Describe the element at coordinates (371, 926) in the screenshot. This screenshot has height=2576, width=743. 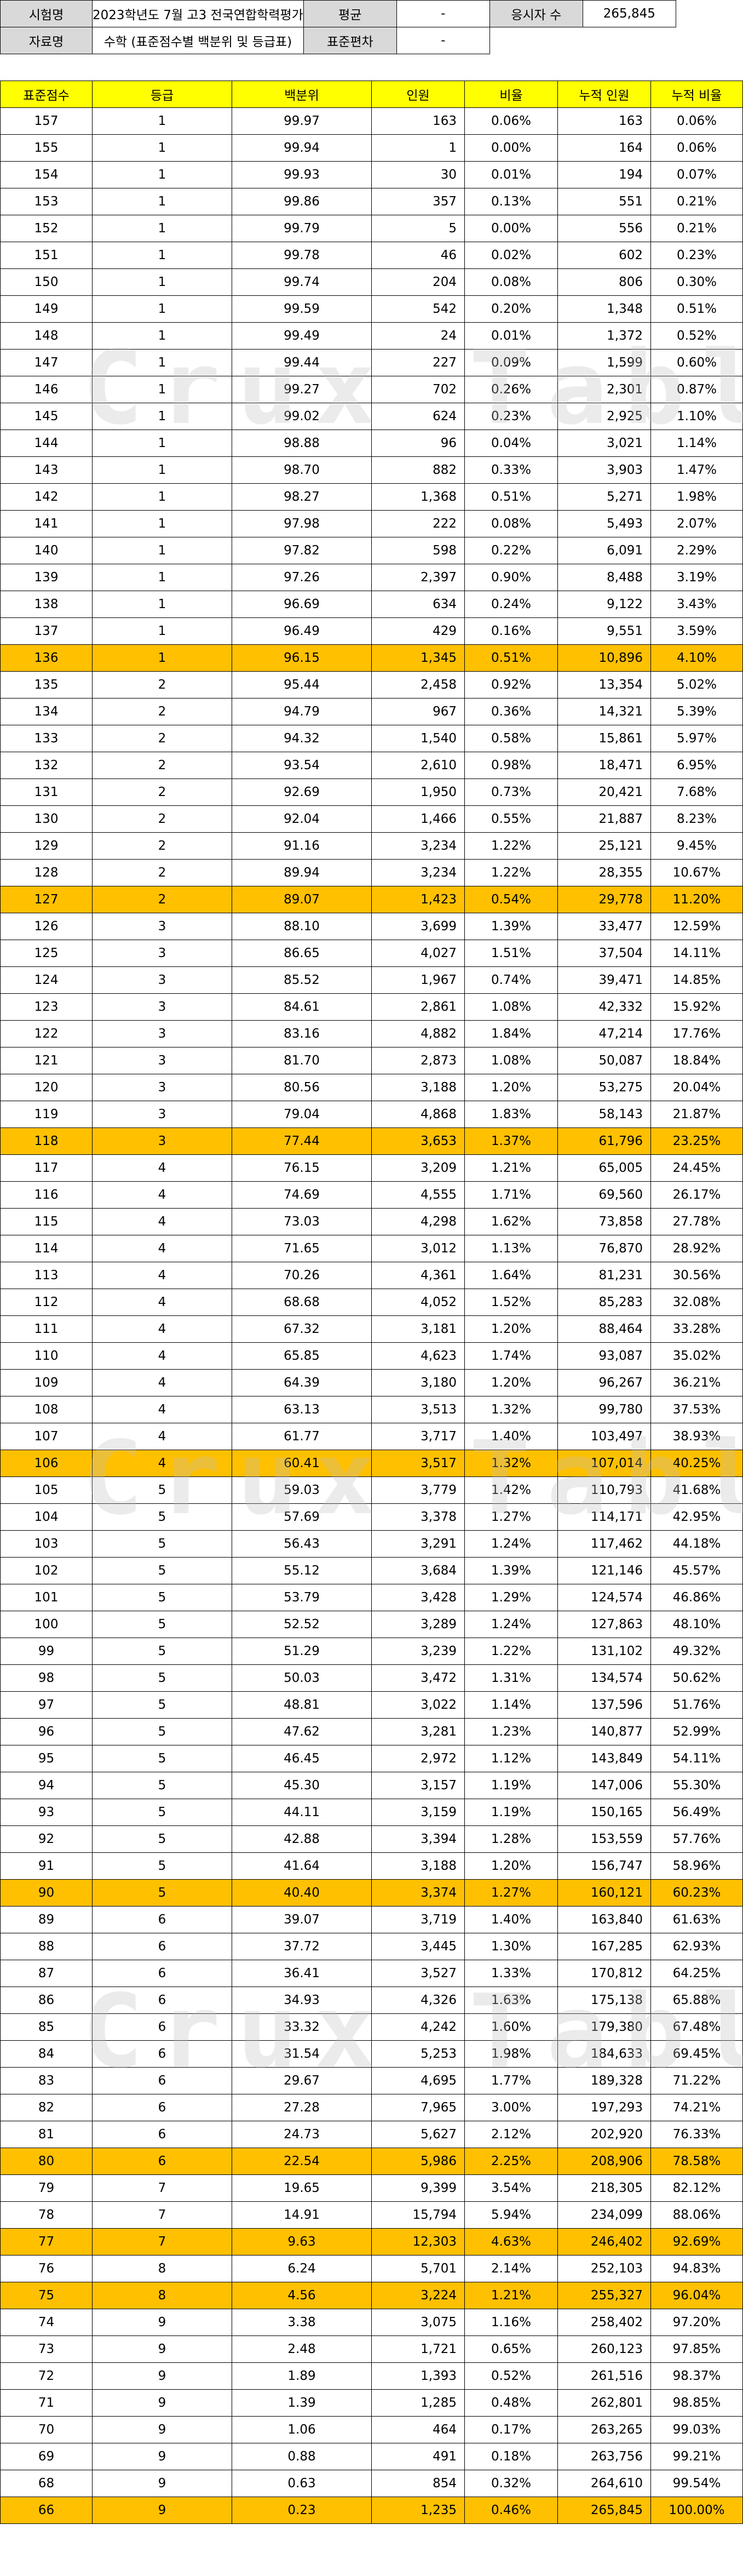
I see `table-row: 126 3 88.10 3,699 1.39% 33,477 12.59%` at that location.